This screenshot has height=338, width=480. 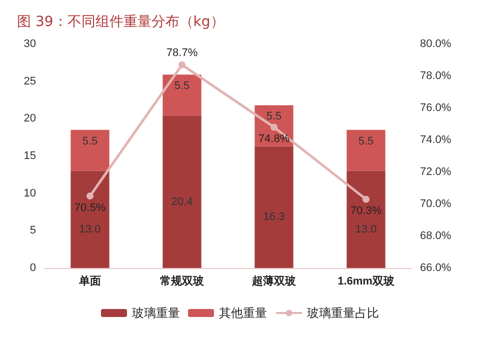 What do you see at coordinates (30, 44) in the screenshot?
I see `y-tick-label: 30` at bounding box center [30, 44].